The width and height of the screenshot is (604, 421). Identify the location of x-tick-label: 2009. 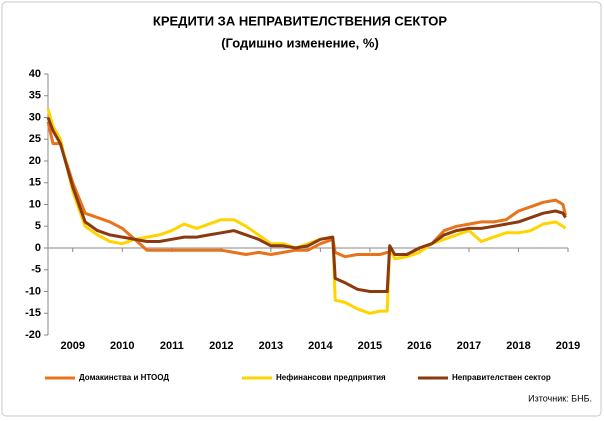
(73, 346).